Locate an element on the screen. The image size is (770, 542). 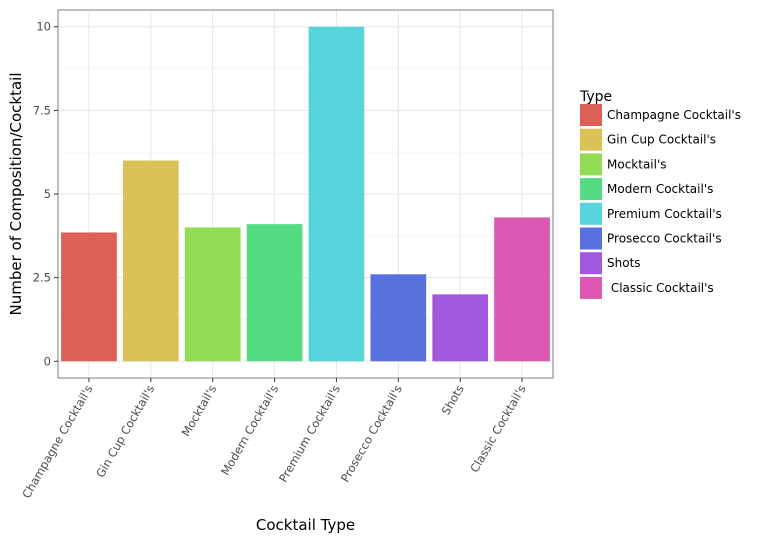
y-tick-label: 10 is located at coordinates (43, 27).